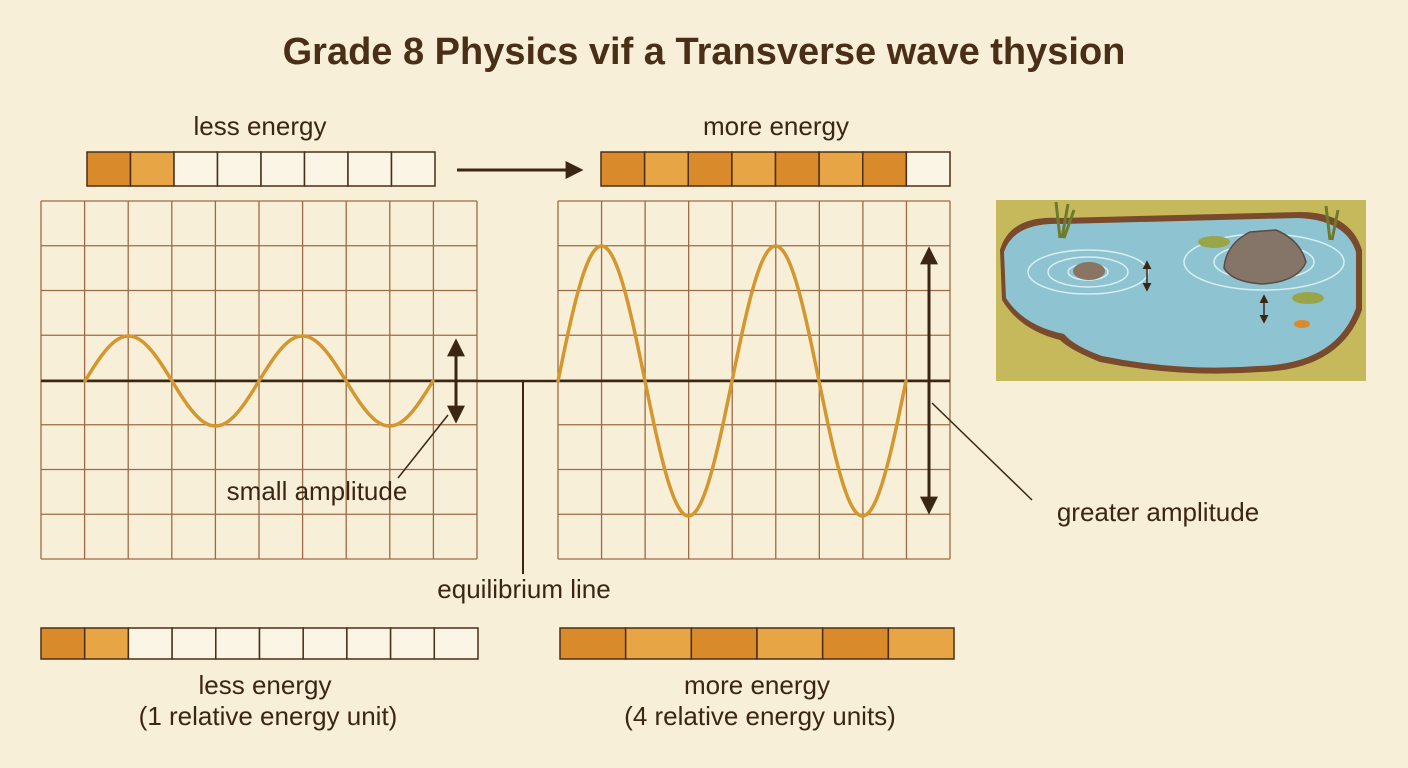 The width and height of the screenshot is (1408, 768). What do you see at coordinates (760, 716) in the screenshot?
I see `bottom-right-subtitle: (4 relative energy units)` at bounding box center [760, 716].